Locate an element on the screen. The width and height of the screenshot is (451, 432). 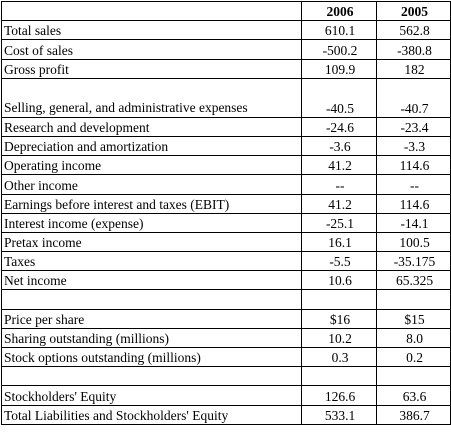
table-row: Pretax income 16.1 100.5 is located at coordinates (226, 242).